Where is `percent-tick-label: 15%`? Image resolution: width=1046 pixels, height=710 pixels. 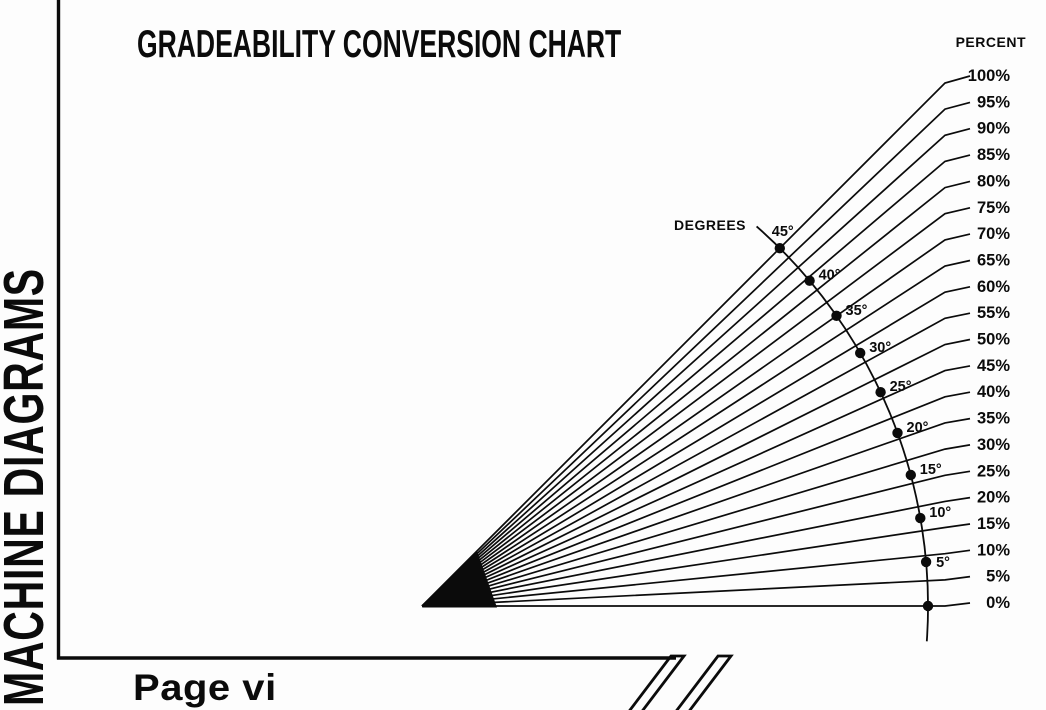
percent-tick-label: 15% is located at coordinates (993, 524).